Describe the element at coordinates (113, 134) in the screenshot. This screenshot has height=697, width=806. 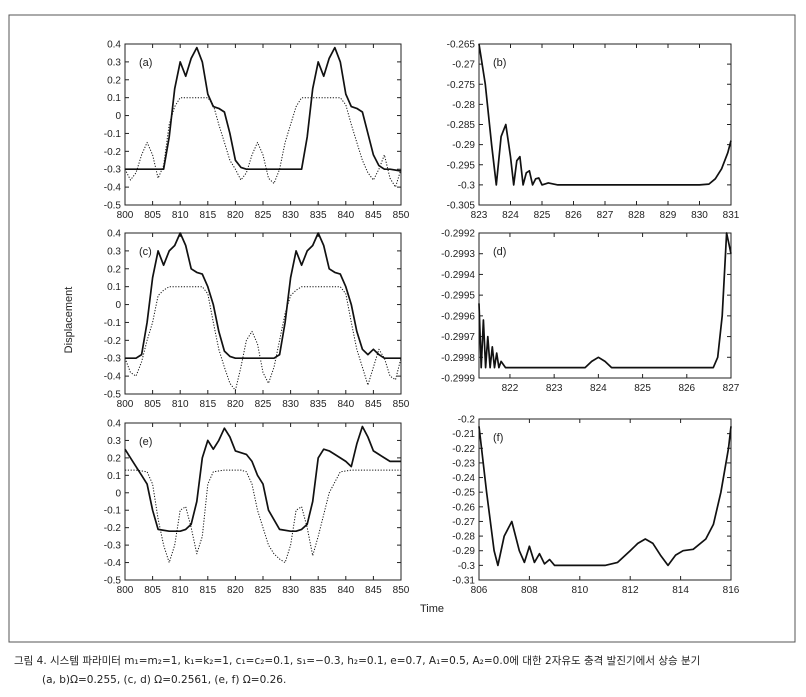
I see `panel-a-ytick-label: -0.1` at that location.